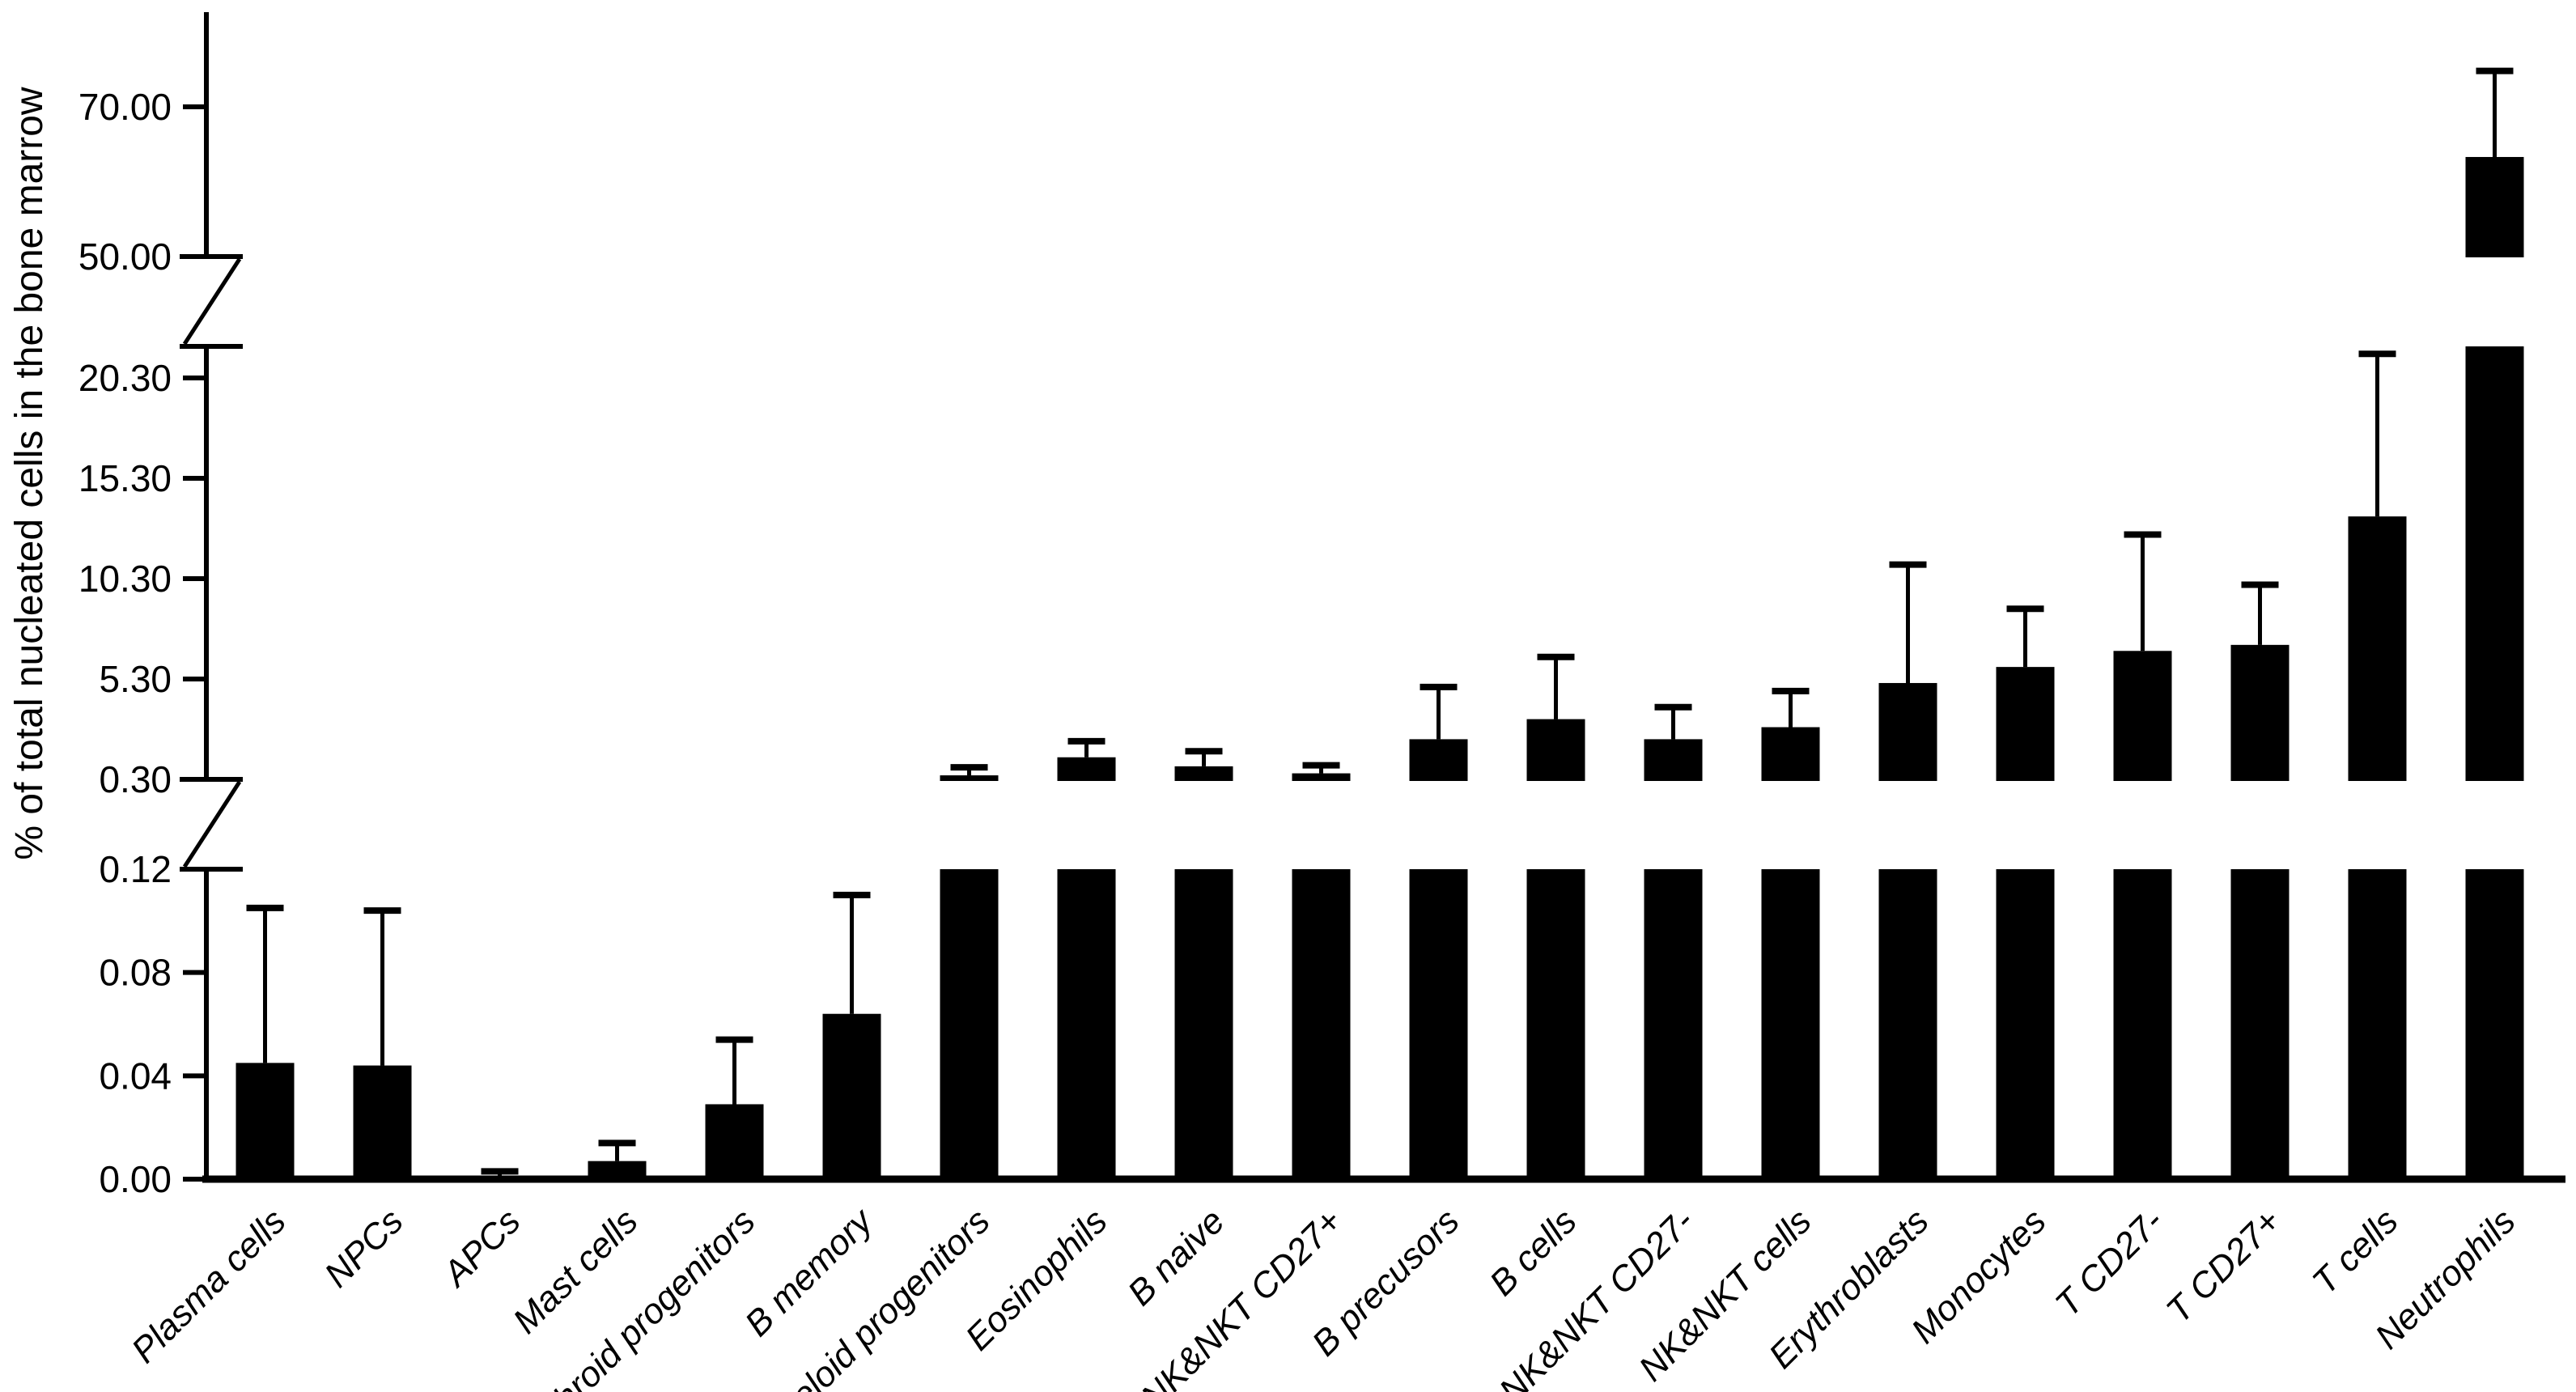 This screenshot has width=2576, height=1392. Describe the element at coordinates (125, 378) in the screenshot. I see `y-tick-label: 20.30` at that location.